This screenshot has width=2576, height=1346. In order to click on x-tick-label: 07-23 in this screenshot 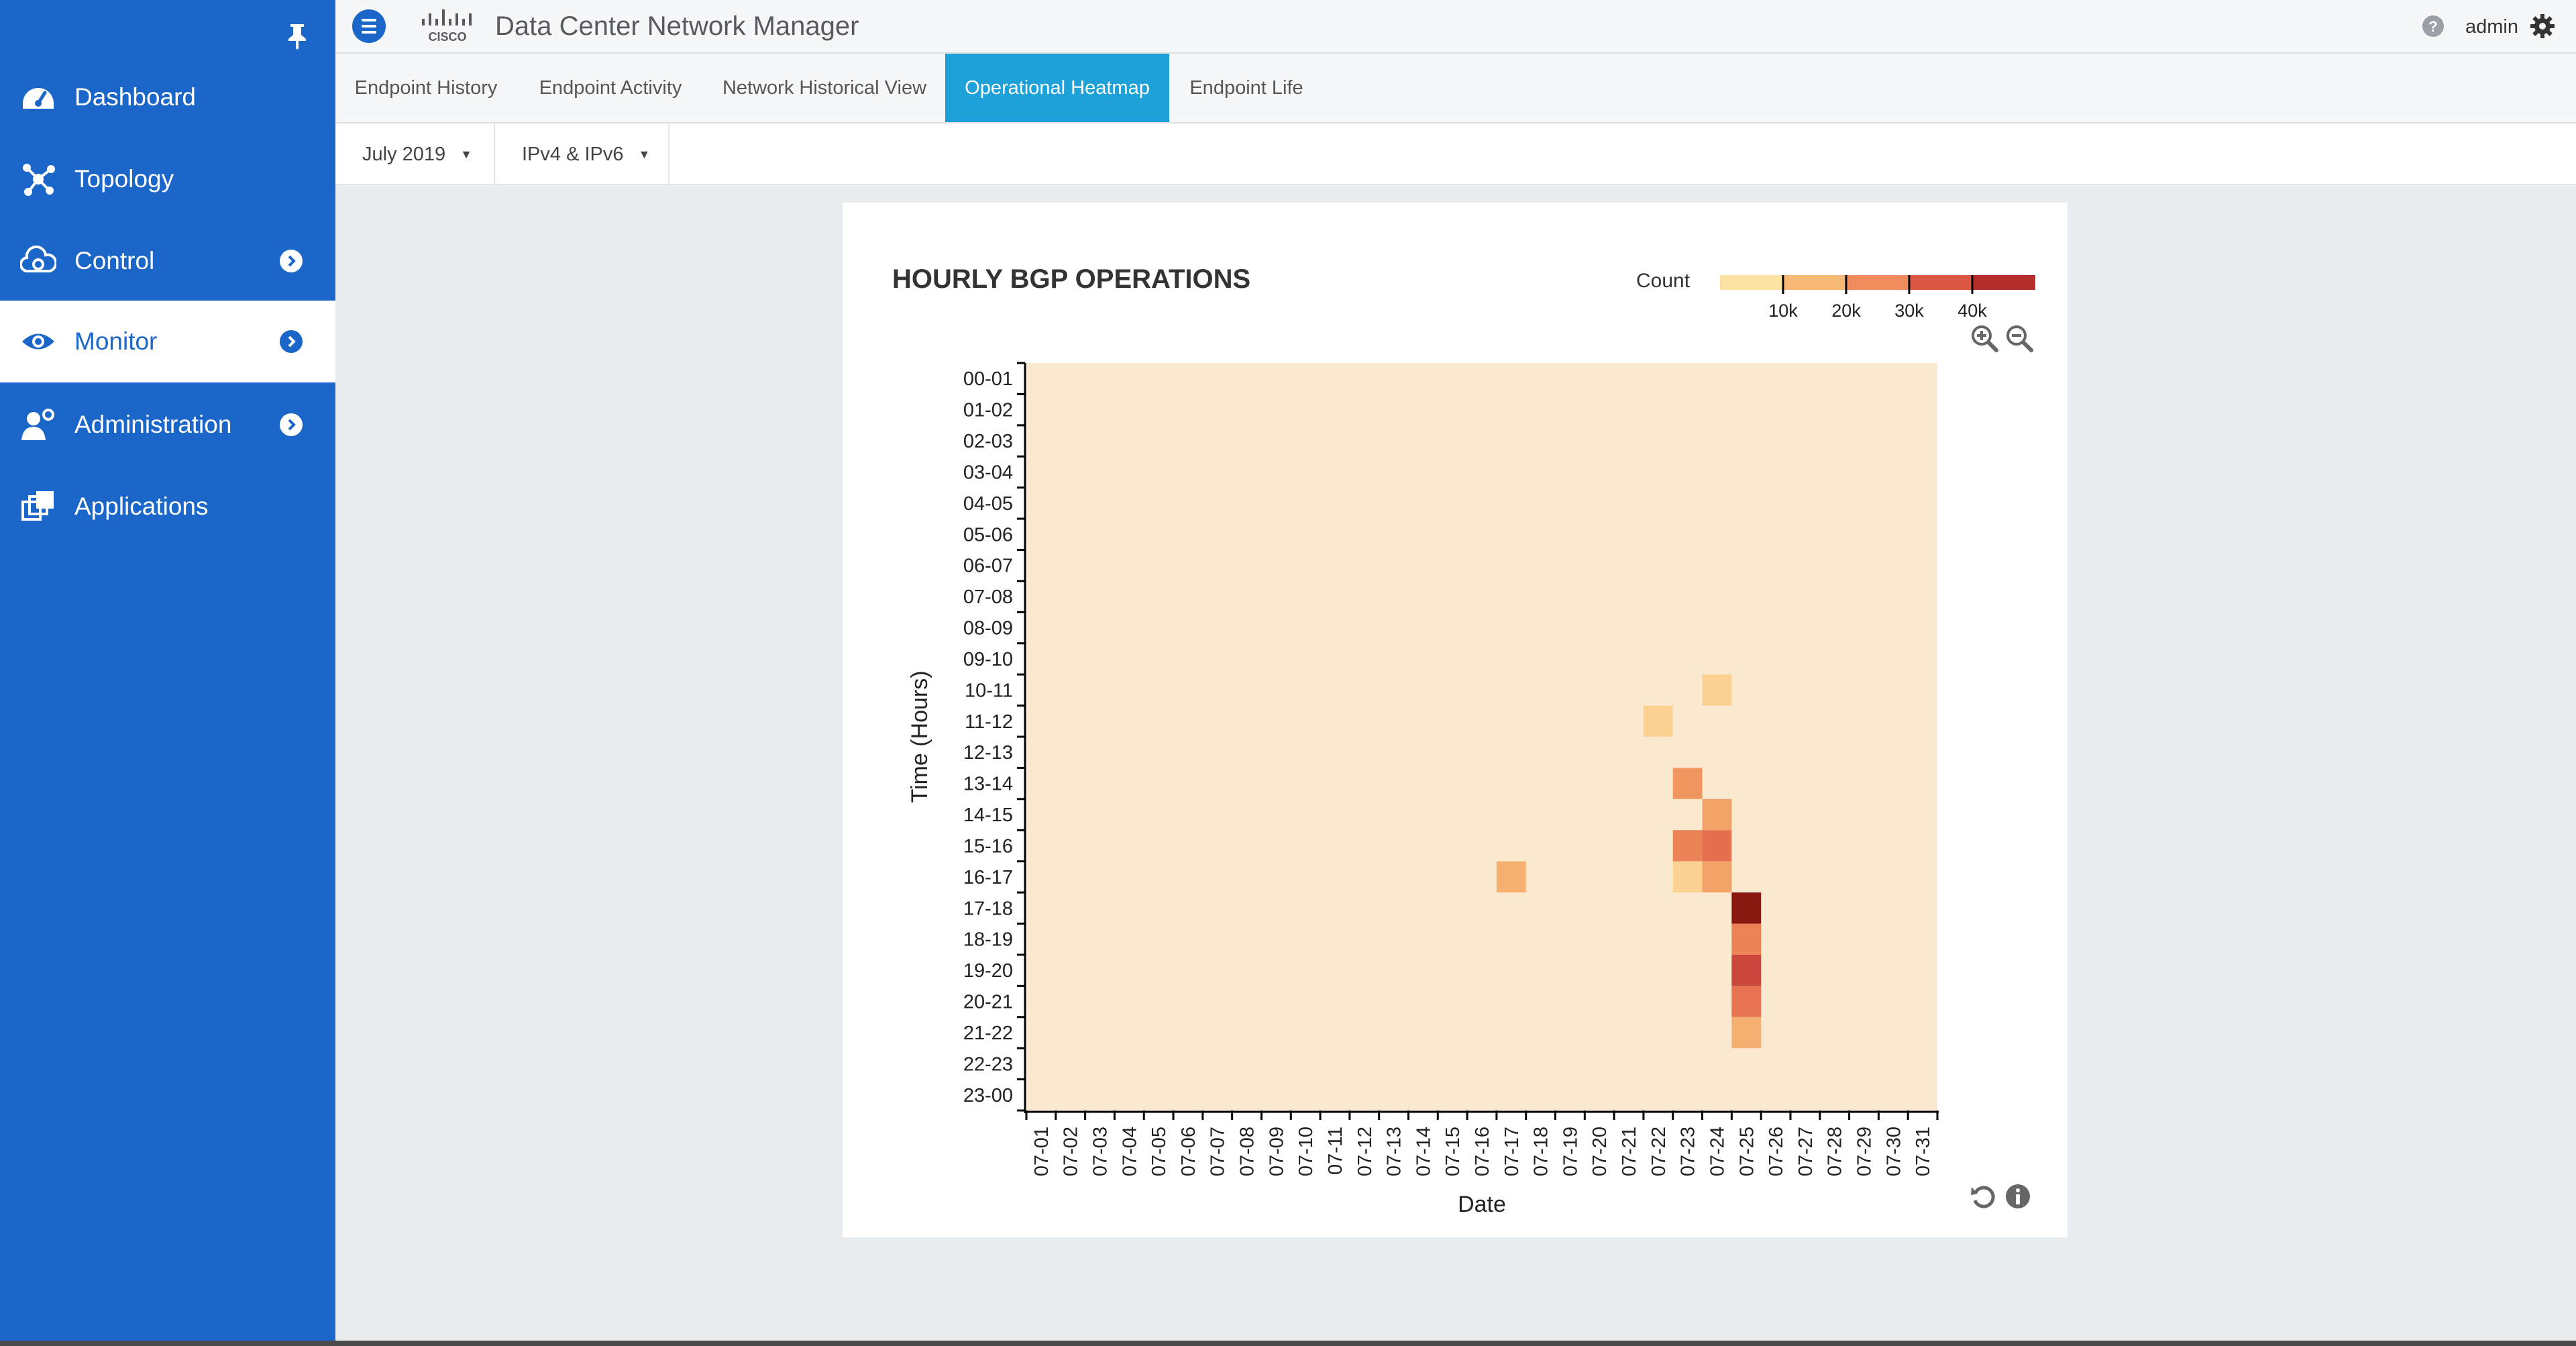, I will do `click(1688, 1151)`.